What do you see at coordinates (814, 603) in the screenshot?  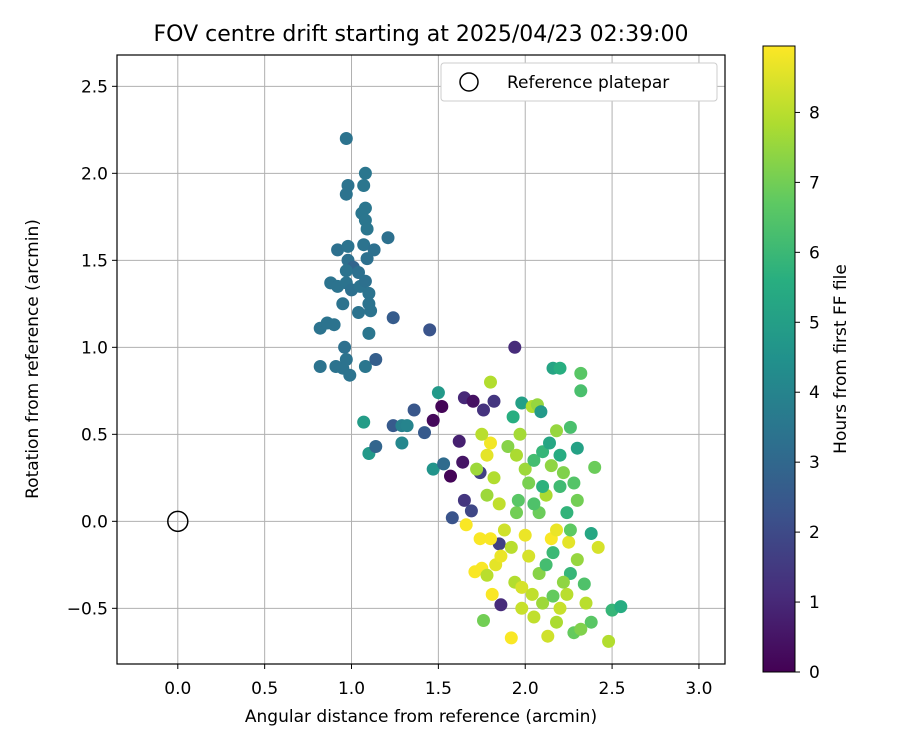 I see `colorbar-tick-label: 1` at bounding box center [814, 603].